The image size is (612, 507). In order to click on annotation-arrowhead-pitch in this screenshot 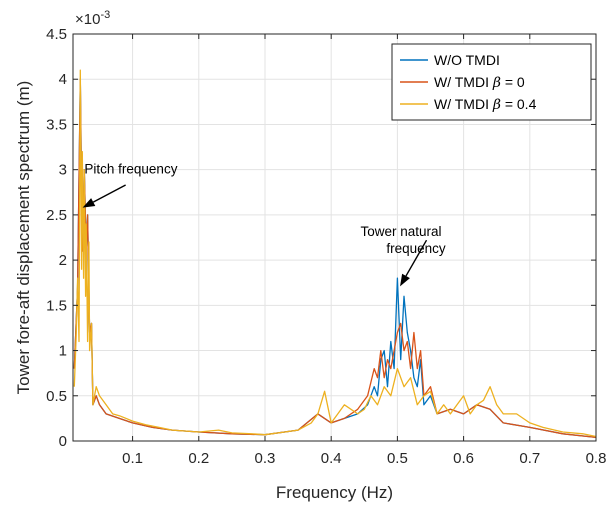, I will do `click(89, 203)`.